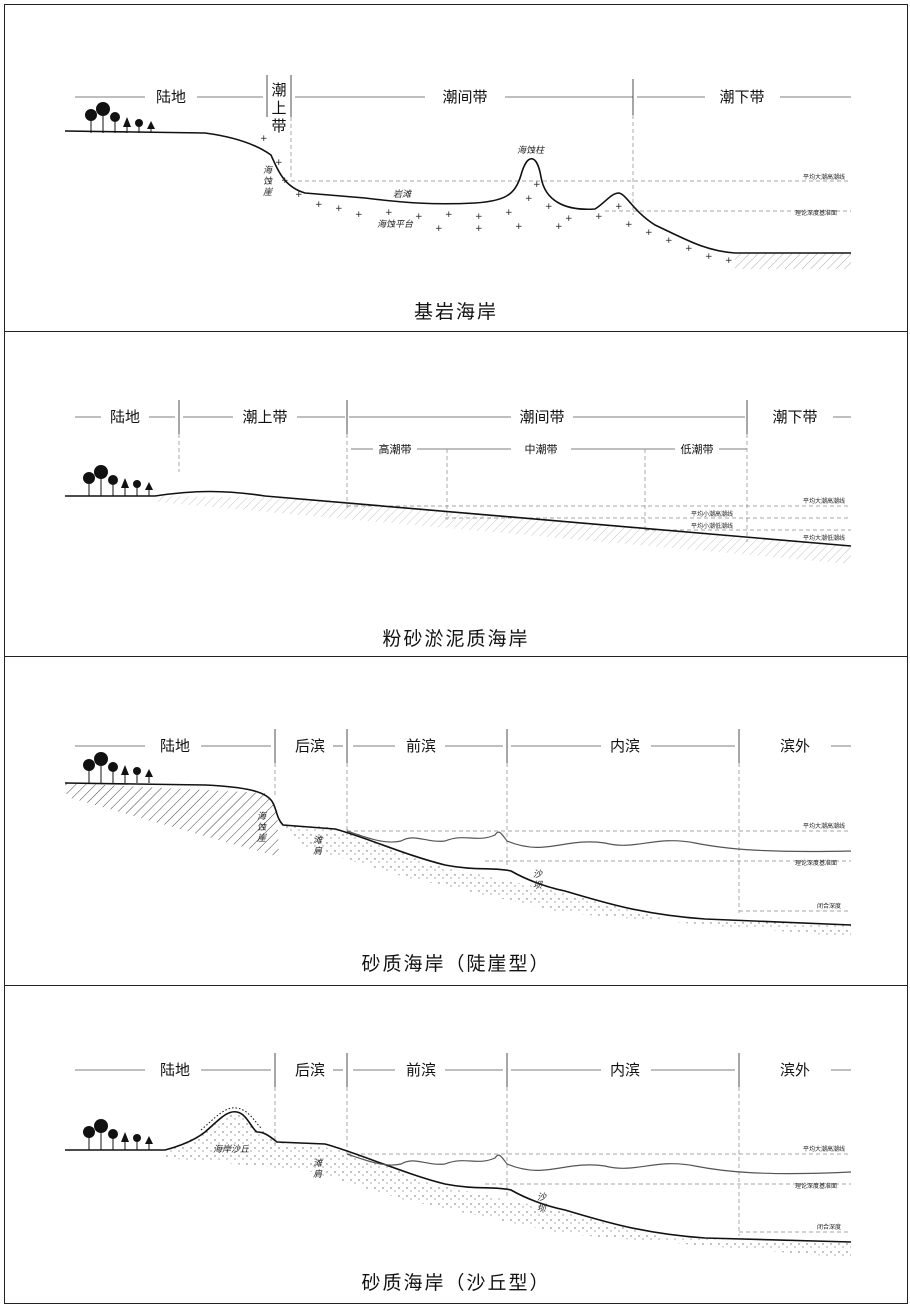 This screenshot has width=910, height=1308. I want to click on level-mnlw: 平均小潮低潮线, so click(712, 526).